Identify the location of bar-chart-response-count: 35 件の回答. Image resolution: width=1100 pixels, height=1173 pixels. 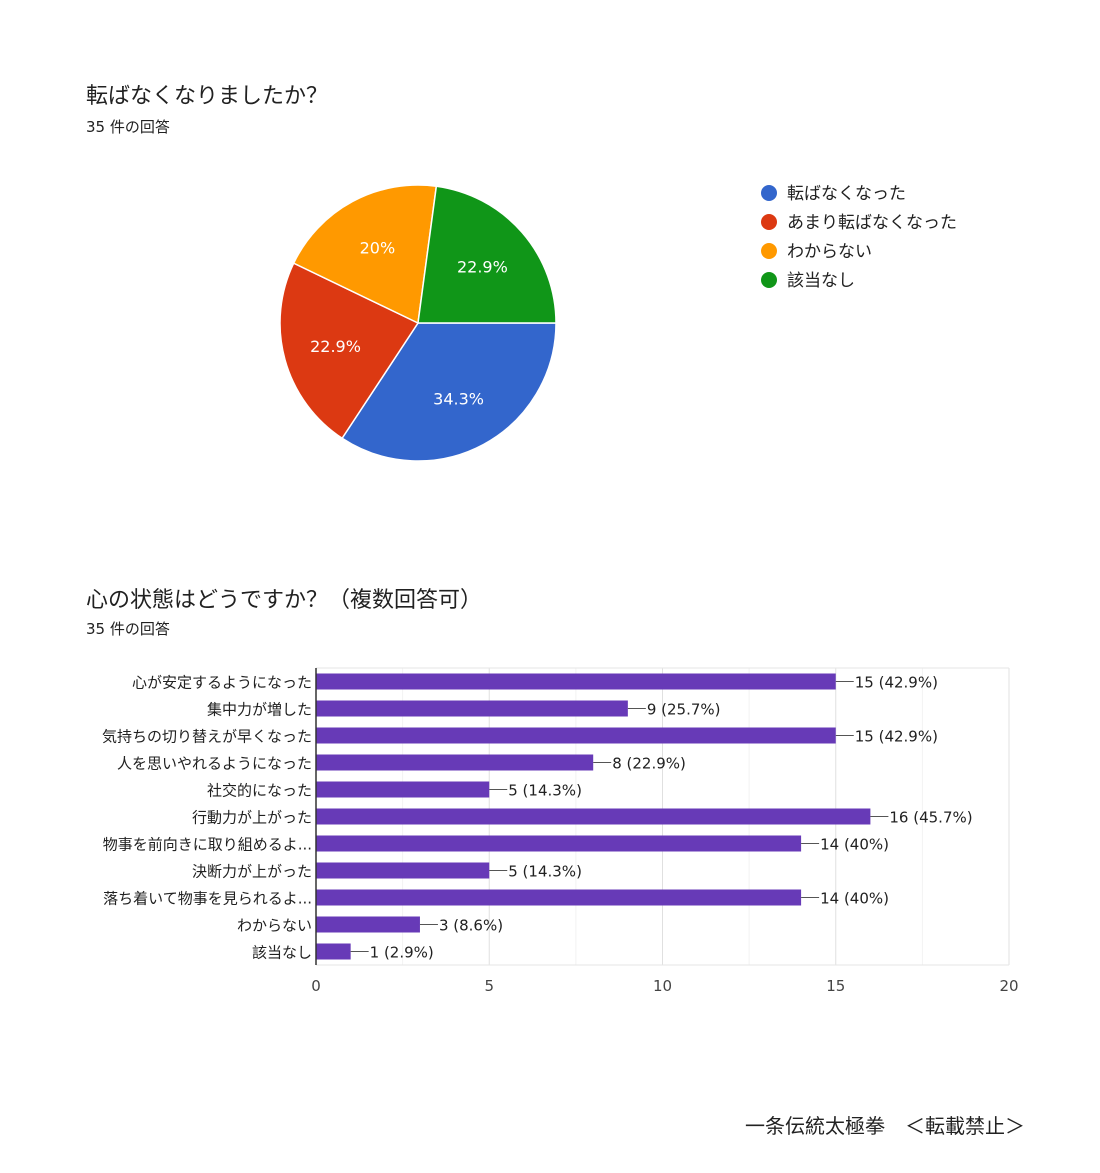
(128, 629).